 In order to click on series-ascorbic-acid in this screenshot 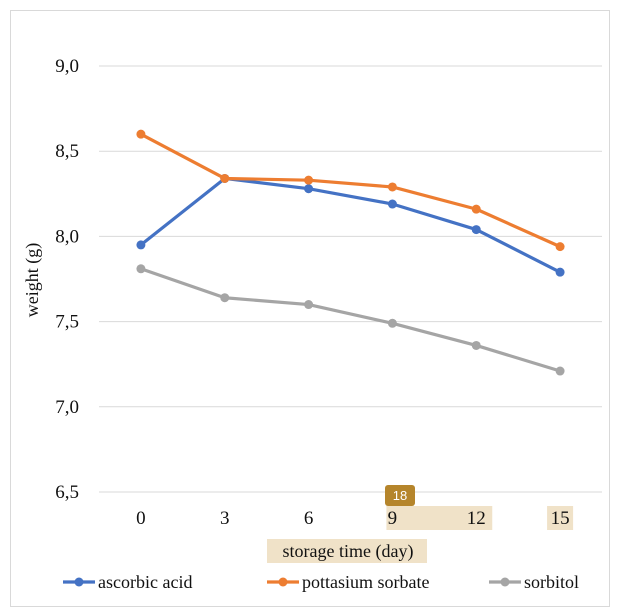, I will do `click(350, 225)`.